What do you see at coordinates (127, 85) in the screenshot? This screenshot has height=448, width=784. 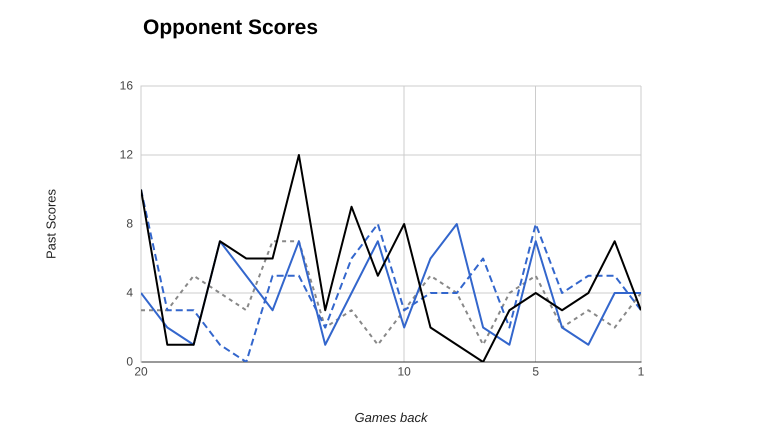 I see `y-tick-label: 16` at bounding box center [127, 85].